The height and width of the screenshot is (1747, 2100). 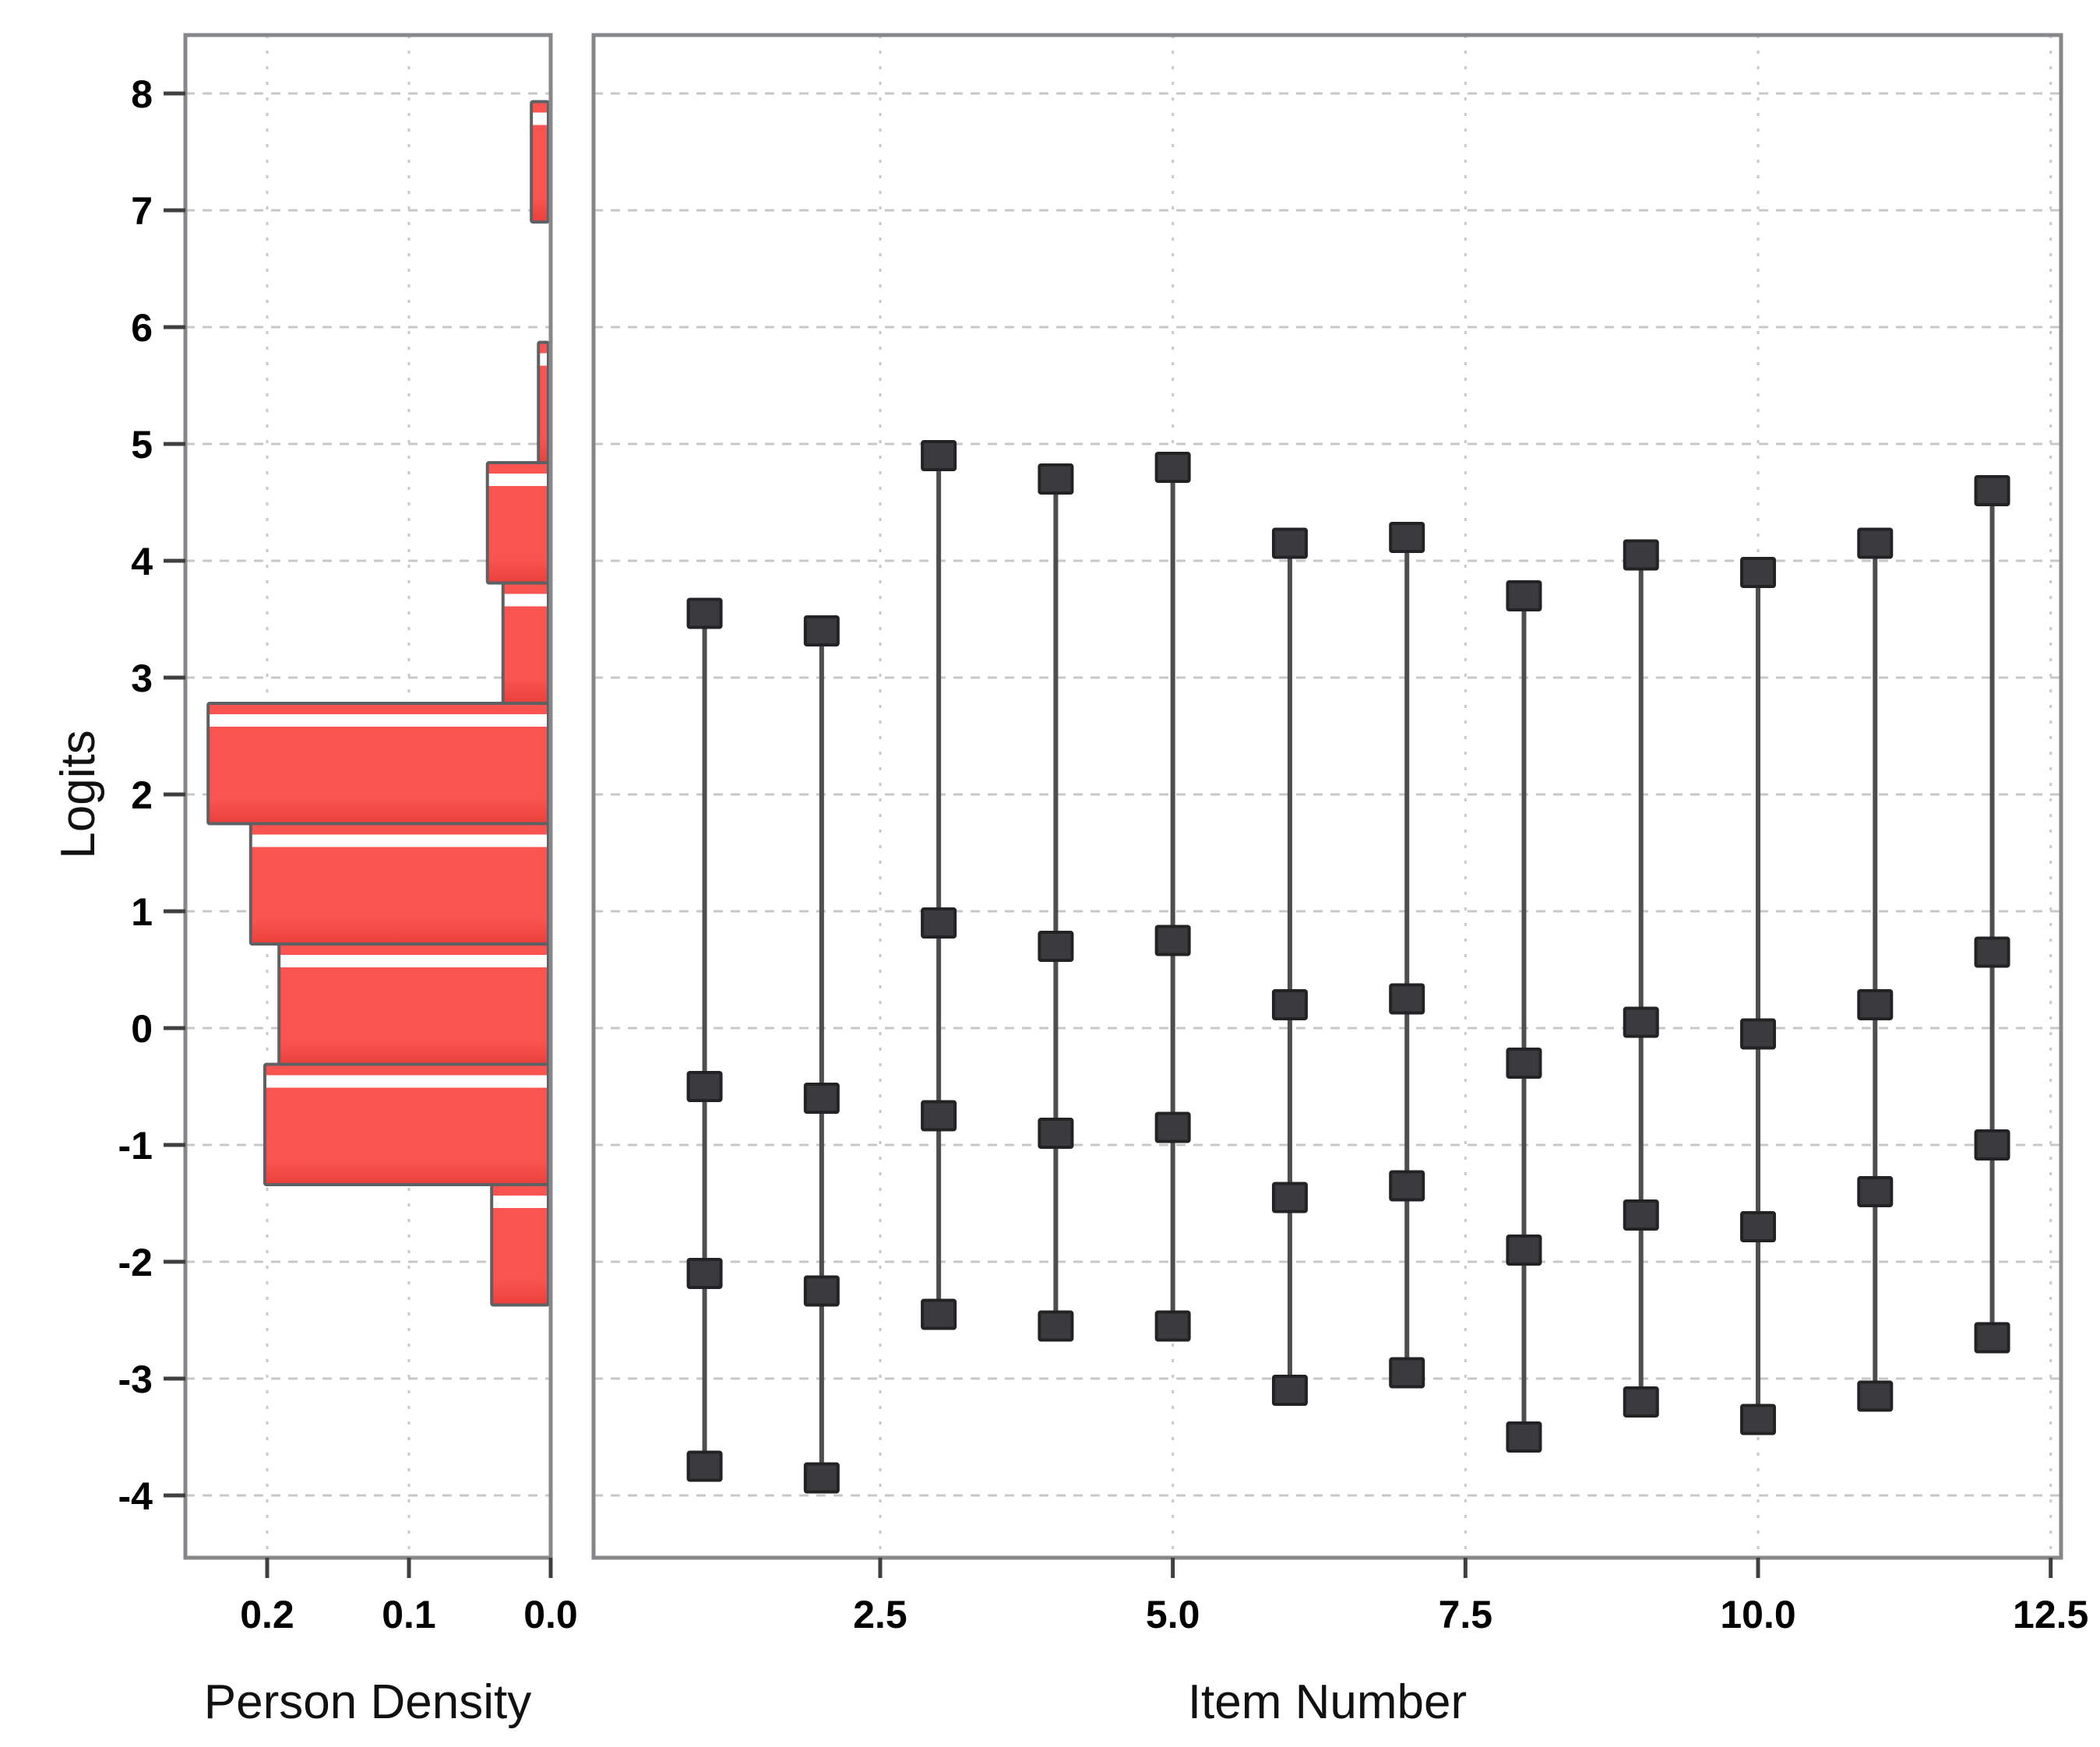 I want to click on y-tick-label: -2, so click(x=135, y=1262).